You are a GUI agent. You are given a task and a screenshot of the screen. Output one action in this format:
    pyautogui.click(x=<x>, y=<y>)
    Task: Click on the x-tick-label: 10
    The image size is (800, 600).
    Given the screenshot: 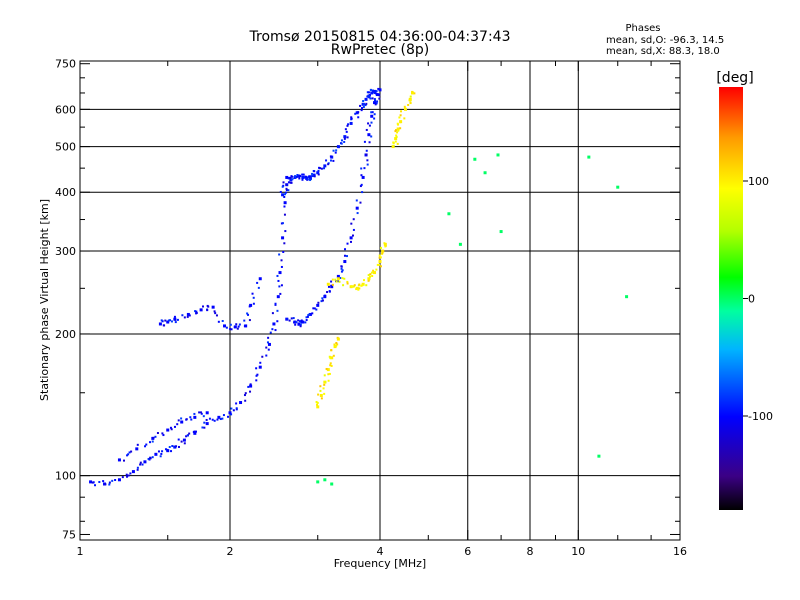 What is the action you would take?
    pyautogui.click(x=578, y=551)
    